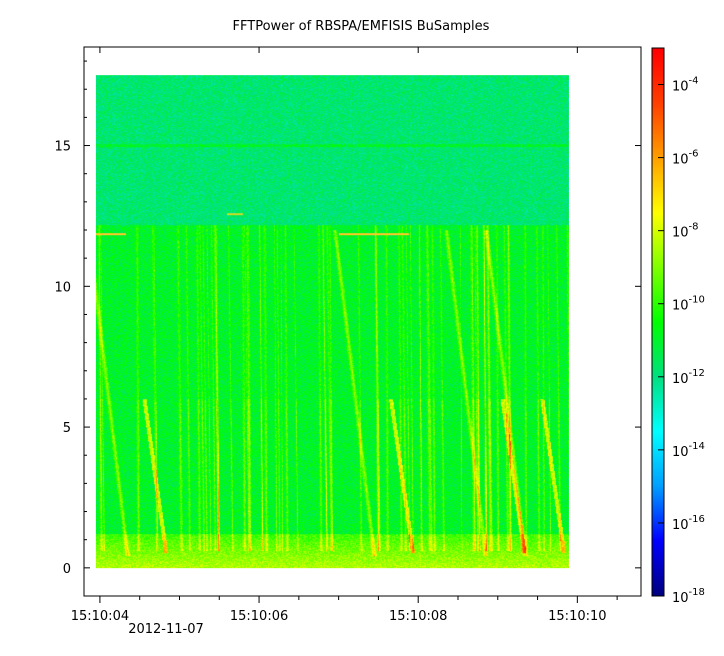 The image size is (724, 656). Describe the element at coordinates (697, 519) in the screenshot. I see `colorbar-tick-exponent: -16` at that location.